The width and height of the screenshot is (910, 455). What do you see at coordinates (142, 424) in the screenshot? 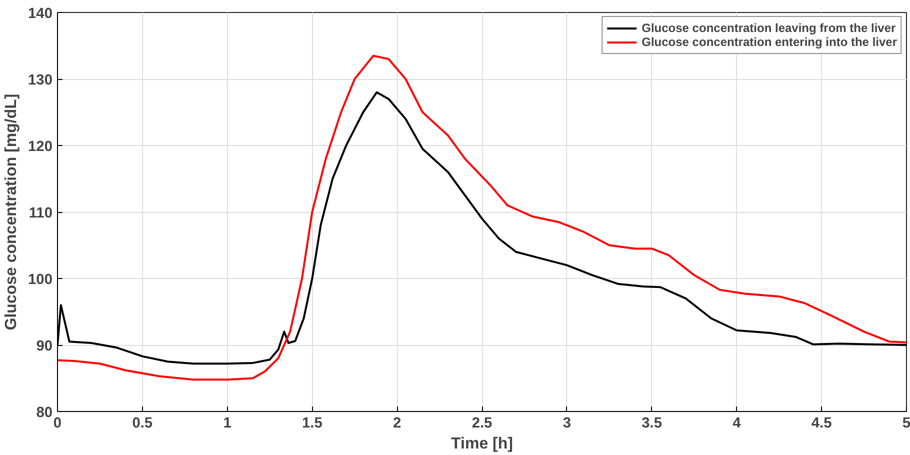
I see `x-tick-label: 0.5` at bounding box center [142, 424].